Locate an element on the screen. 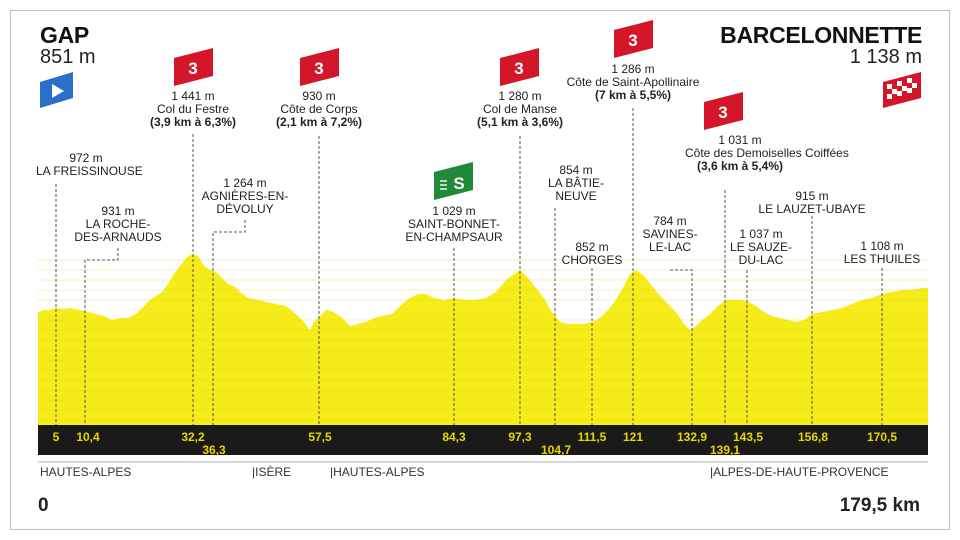  place-name: LA BÂTIE- is located at coordinates (576, 183).